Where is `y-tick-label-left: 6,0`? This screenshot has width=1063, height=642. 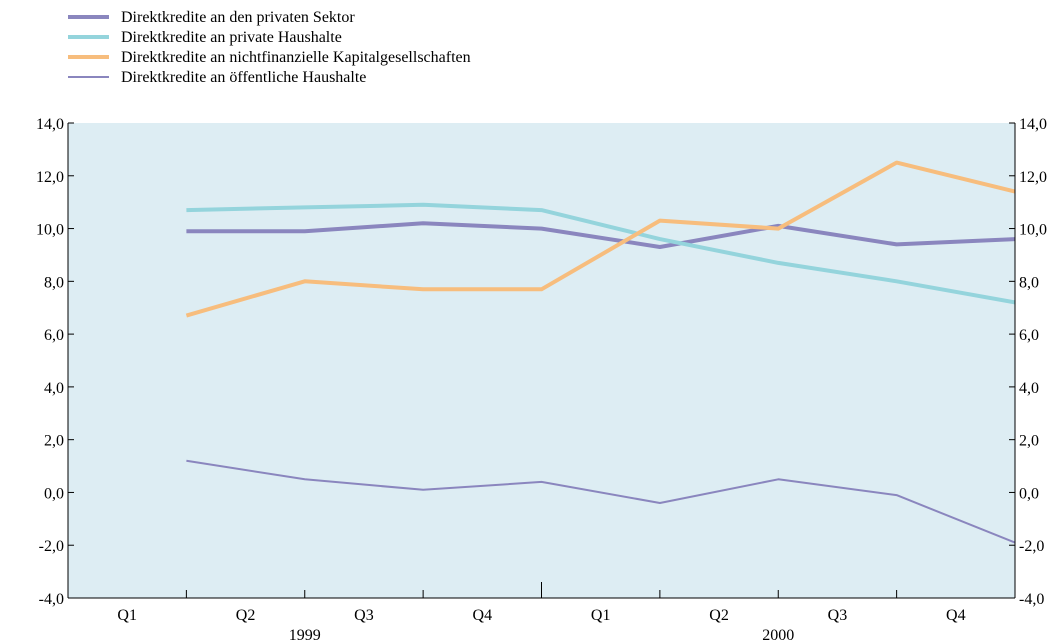
y-tick-label-left: 6,0 is located at coordinates (54, 335).